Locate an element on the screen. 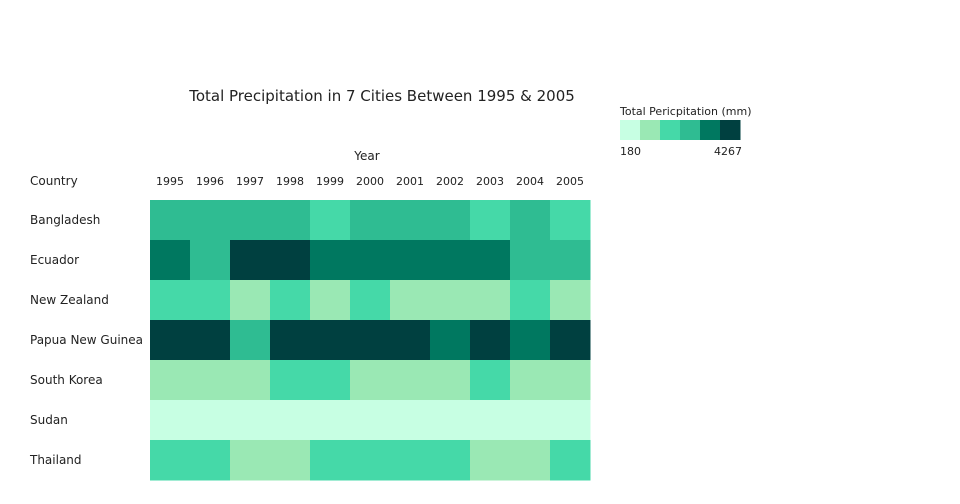 This screenshot has height=504, width=960. y-tick-label: South Korea is located at coordinates (66, 380).